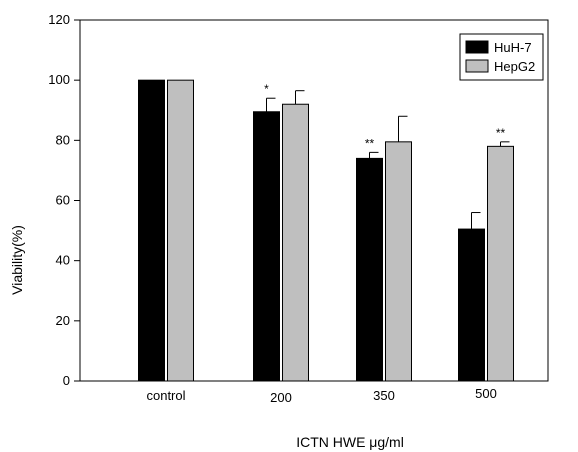  I want to click on legend-label: HuH-7, so click(513, 47).